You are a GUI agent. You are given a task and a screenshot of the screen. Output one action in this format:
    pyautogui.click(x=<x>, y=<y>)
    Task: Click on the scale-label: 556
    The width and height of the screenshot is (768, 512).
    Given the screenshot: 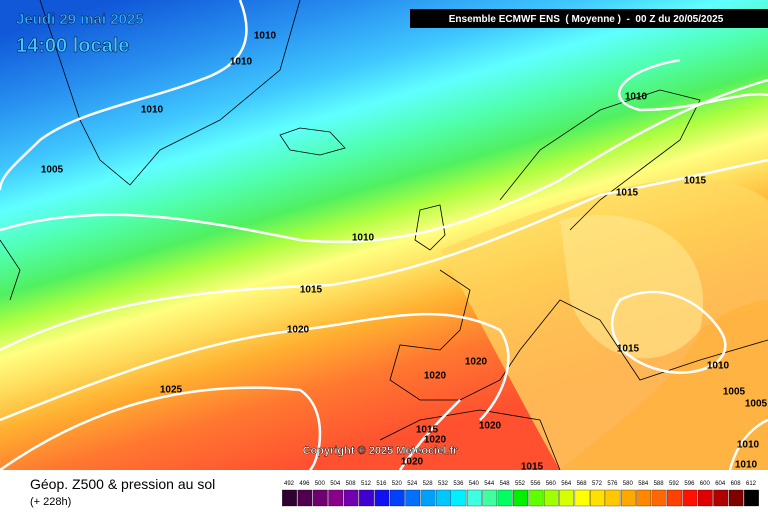 What is the action you would take?
    pyautogui.click(x=535, y=484)
    